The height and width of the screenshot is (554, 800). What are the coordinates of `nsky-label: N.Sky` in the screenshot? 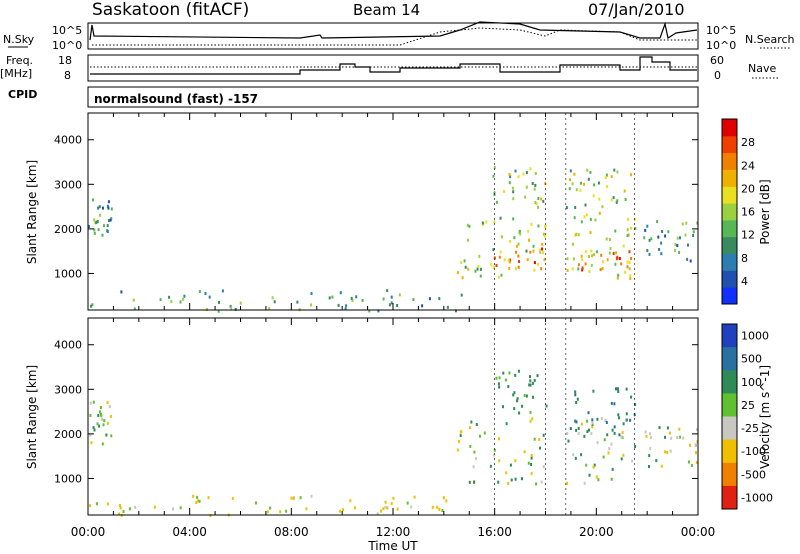 It's located at (19, 39).